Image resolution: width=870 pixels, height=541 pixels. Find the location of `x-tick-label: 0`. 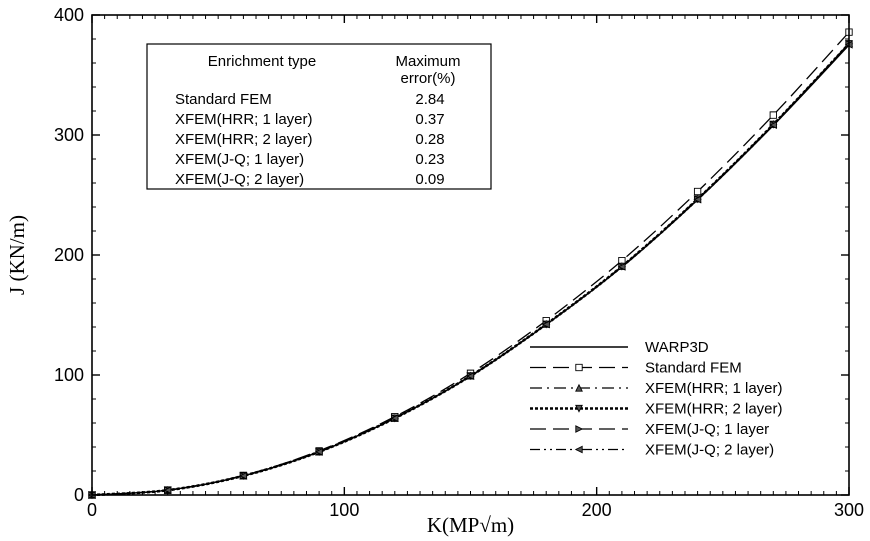

x-tick-label: 0 is located at coordinates (92, 510).